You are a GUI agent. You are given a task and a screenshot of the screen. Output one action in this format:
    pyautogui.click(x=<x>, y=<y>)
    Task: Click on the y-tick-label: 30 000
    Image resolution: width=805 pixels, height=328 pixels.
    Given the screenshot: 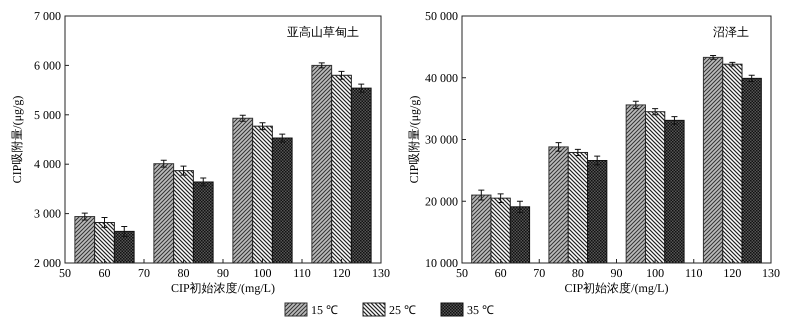 What is the action you would take?
    pyautogui.click(x=441, y=139)
    